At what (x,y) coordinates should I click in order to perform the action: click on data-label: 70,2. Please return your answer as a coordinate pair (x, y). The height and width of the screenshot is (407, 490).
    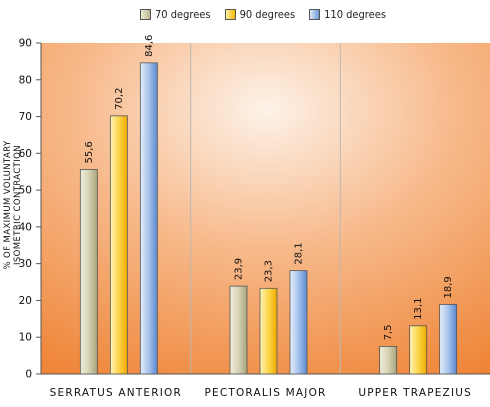
    Looking at the image, I should click on (119, 99).